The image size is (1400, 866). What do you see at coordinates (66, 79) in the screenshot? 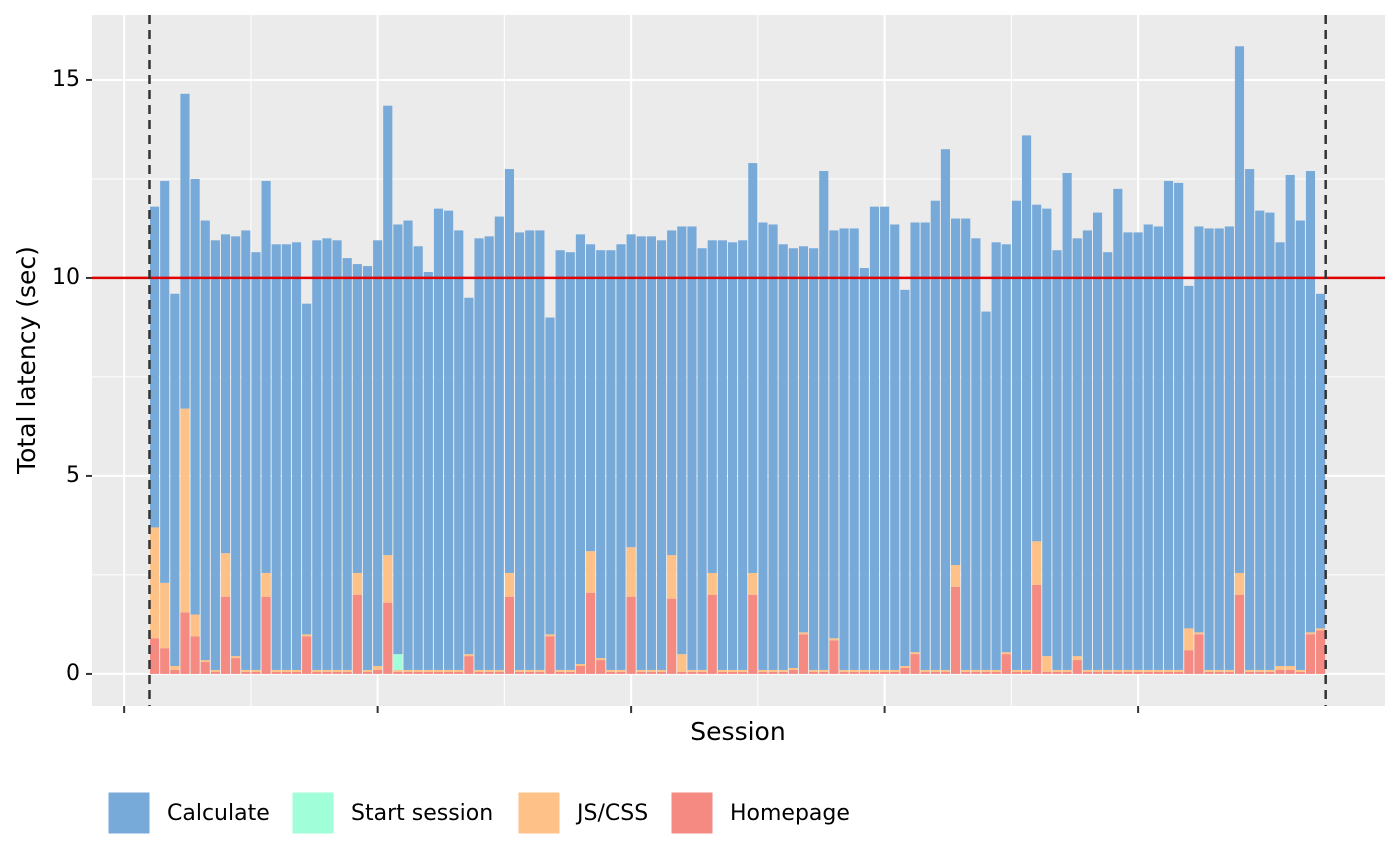
I see `y-tick-label: 15` at bounding box center [66, 79].